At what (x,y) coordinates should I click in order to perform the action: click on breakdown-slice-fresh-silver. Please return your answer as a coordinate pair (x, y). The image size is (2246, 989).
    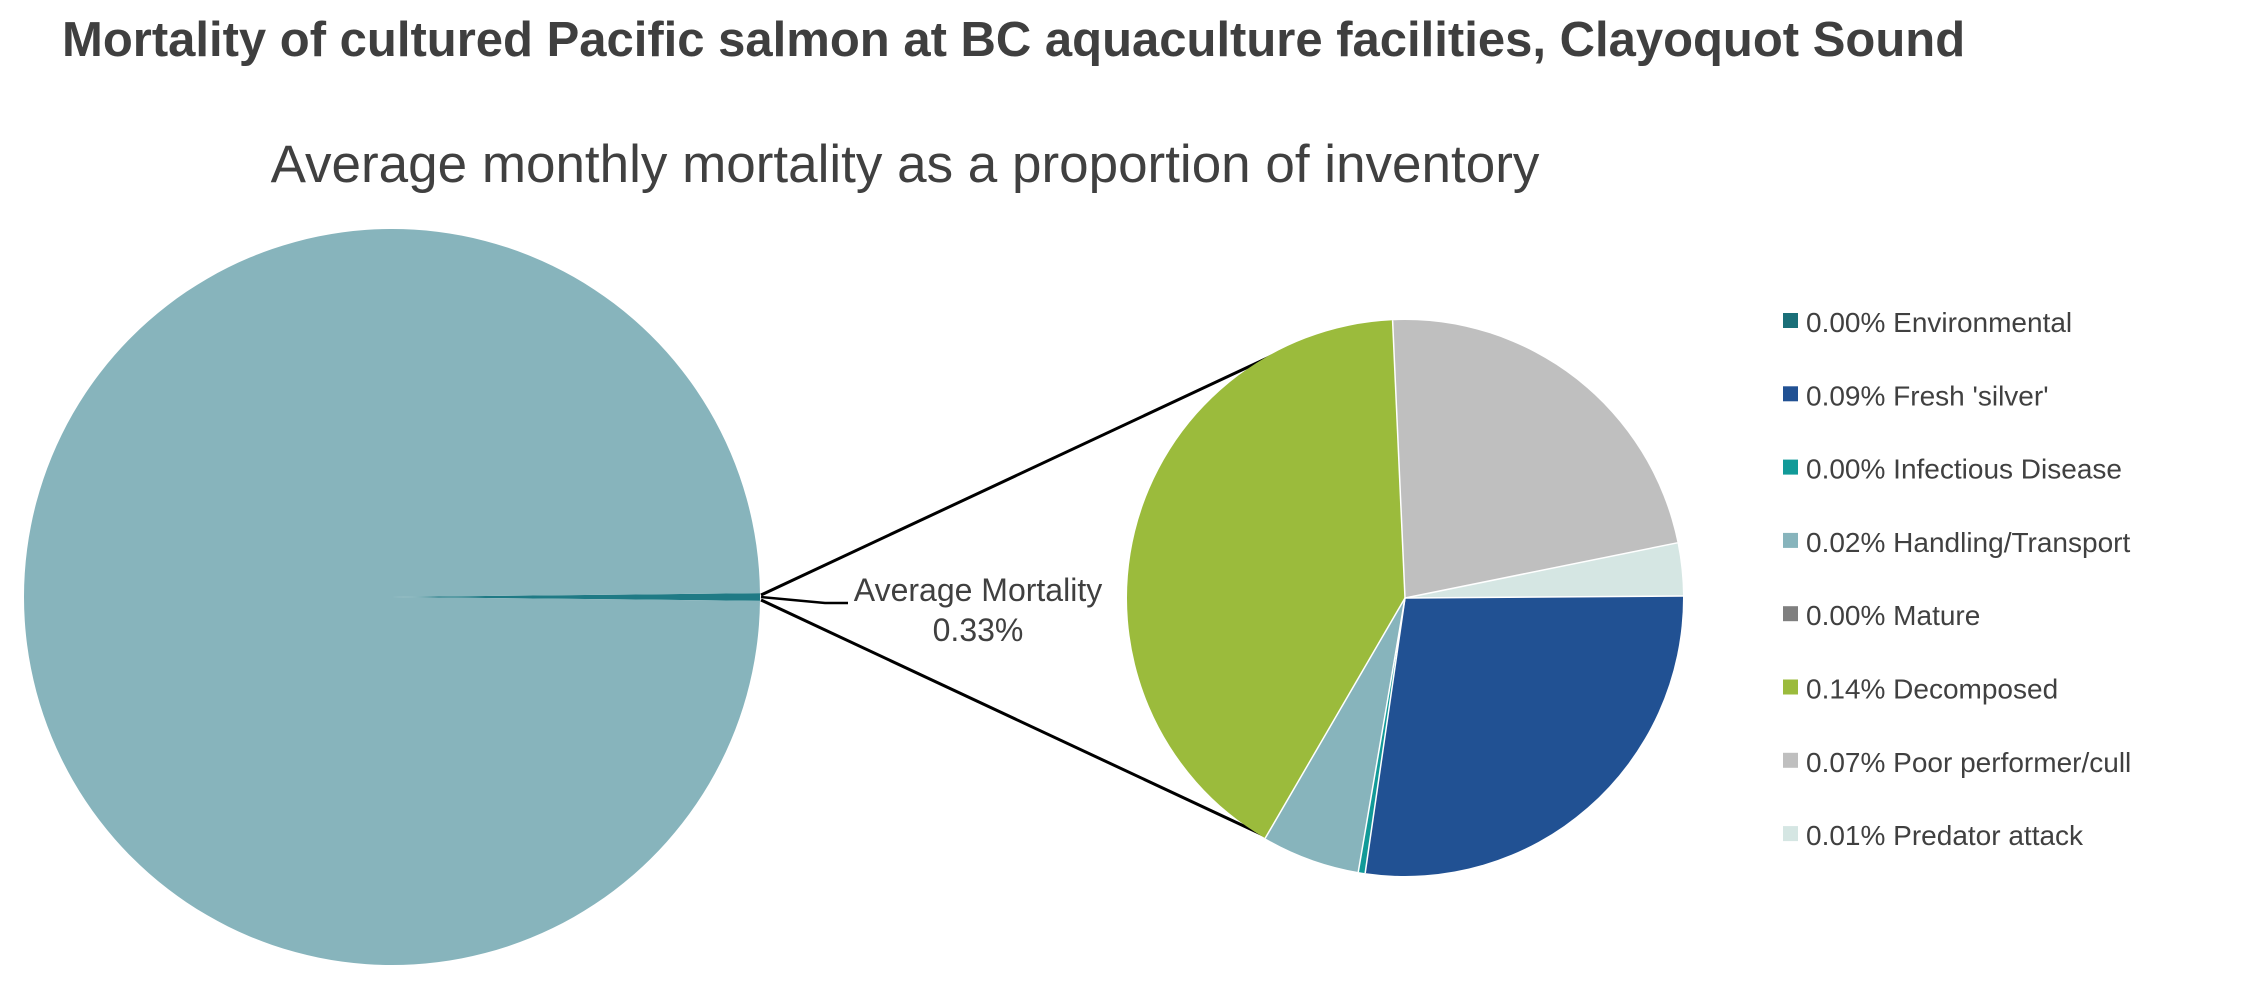
    Looking at the image, I should click on (1524, 736).